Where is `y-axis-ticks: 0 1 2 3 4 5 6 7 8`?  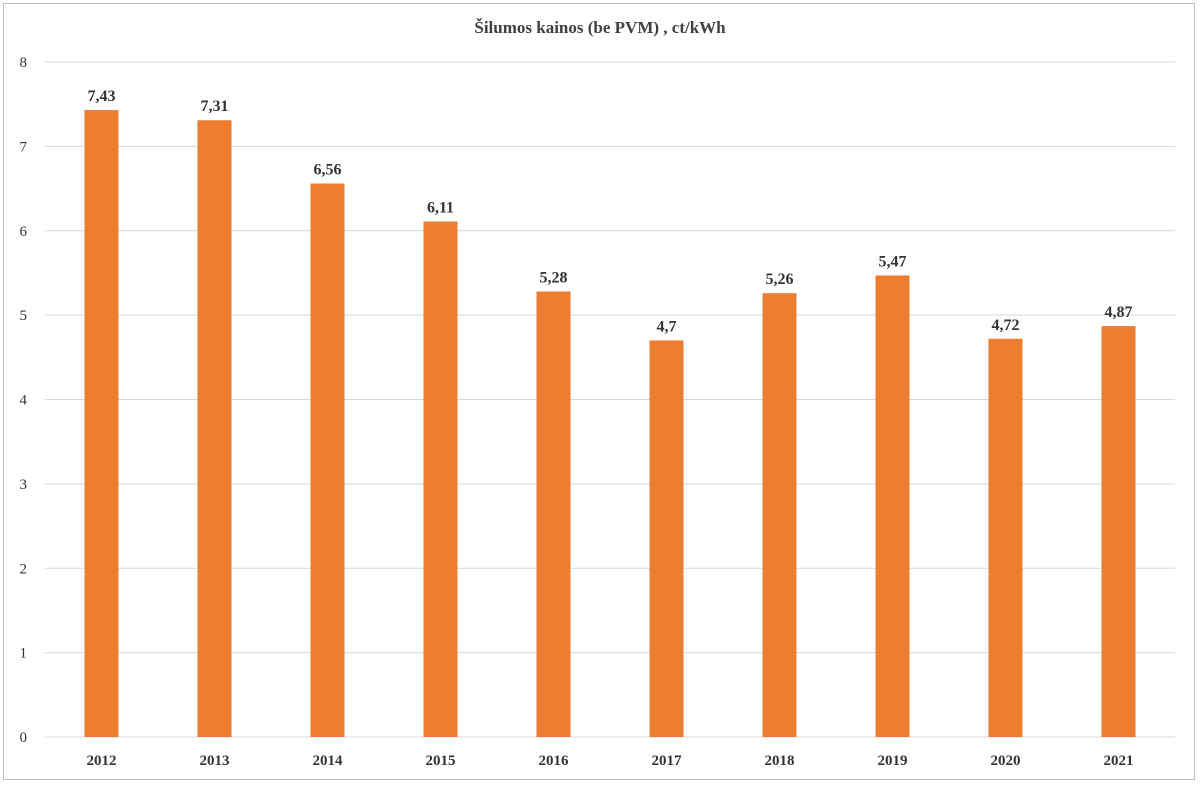 y-axis-ticks: 0 1 2 3 4 5 6 7 8 is located at coordinates (24, 400).